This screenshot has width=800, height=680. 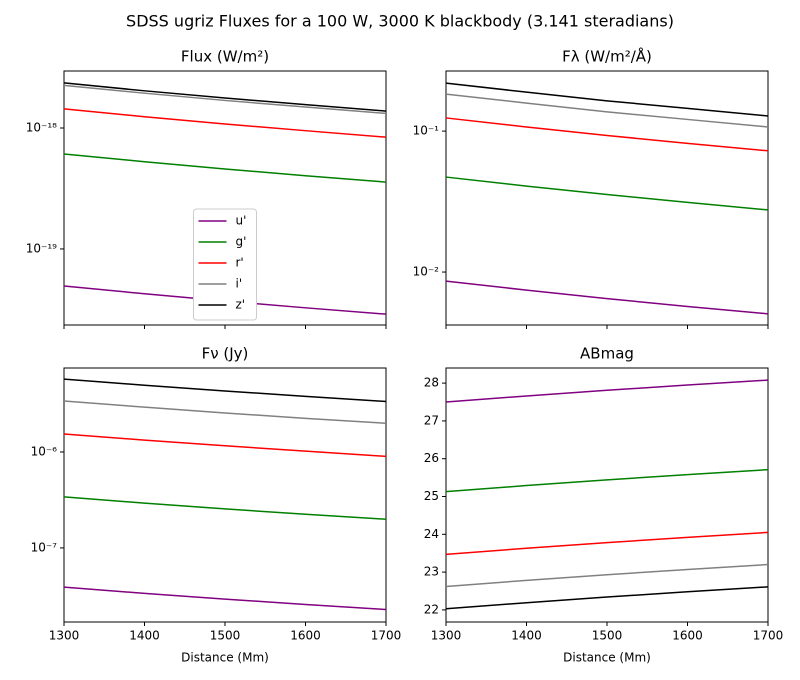 I want to click on legend-label: z', so click(x=241, y=305).